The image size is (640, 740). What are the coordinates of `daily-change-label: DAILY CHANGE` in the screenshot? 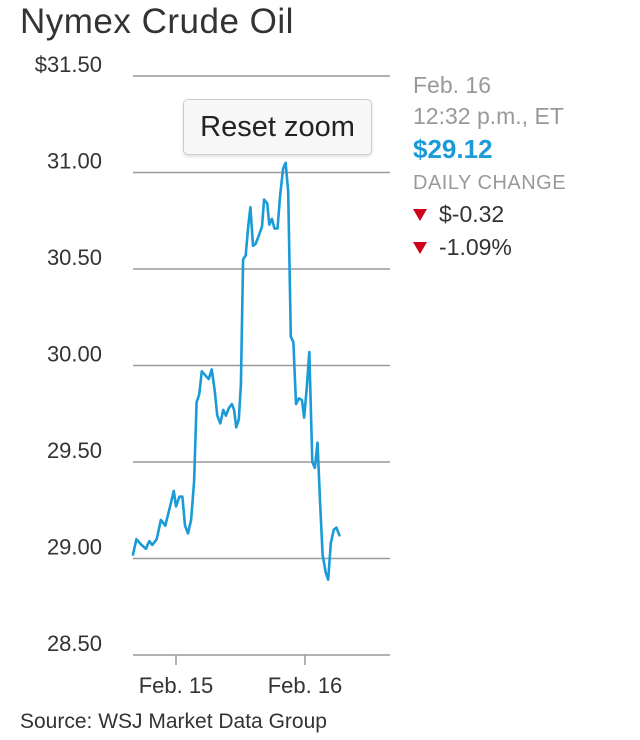 It's located at (490, 183).